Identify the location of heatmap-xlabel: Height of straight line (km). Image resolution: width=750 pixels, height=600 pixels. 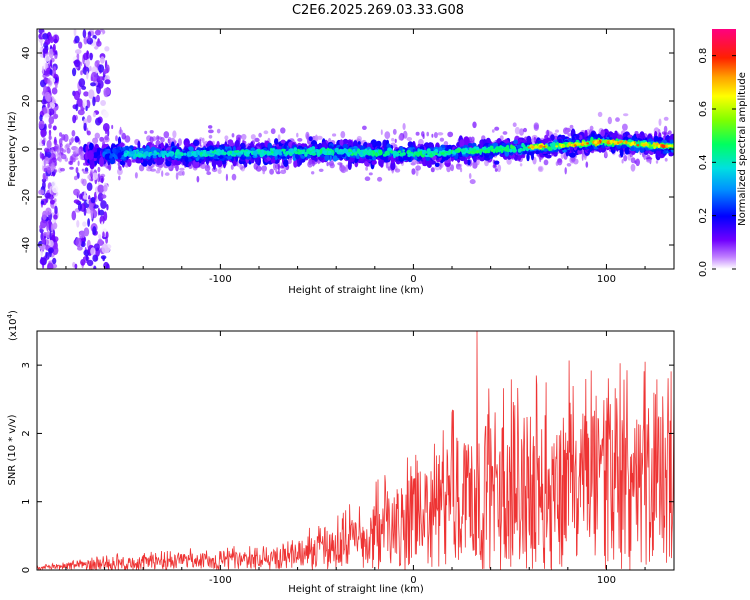
(356, 290).